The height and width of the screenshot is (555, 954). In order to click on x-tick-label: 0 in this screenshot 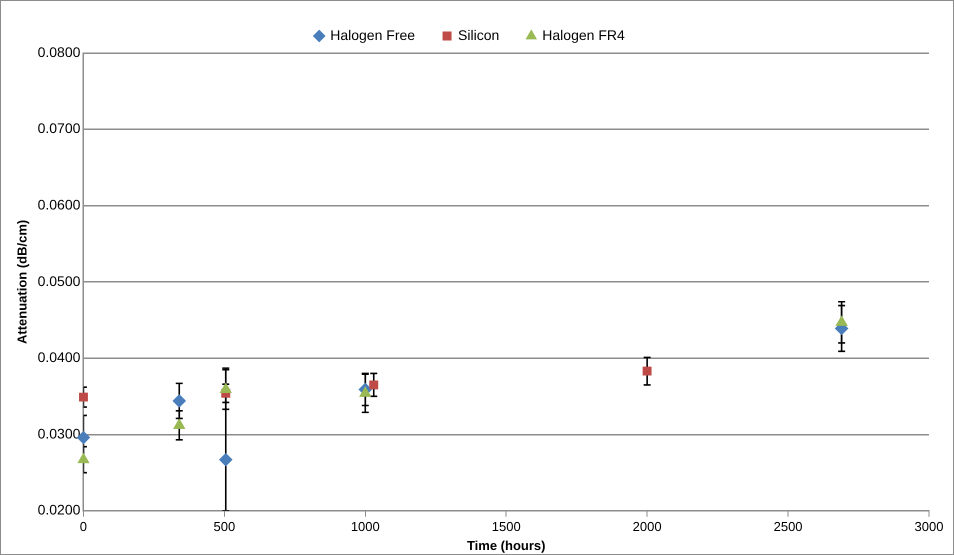, I will do `click(84, 526)`.